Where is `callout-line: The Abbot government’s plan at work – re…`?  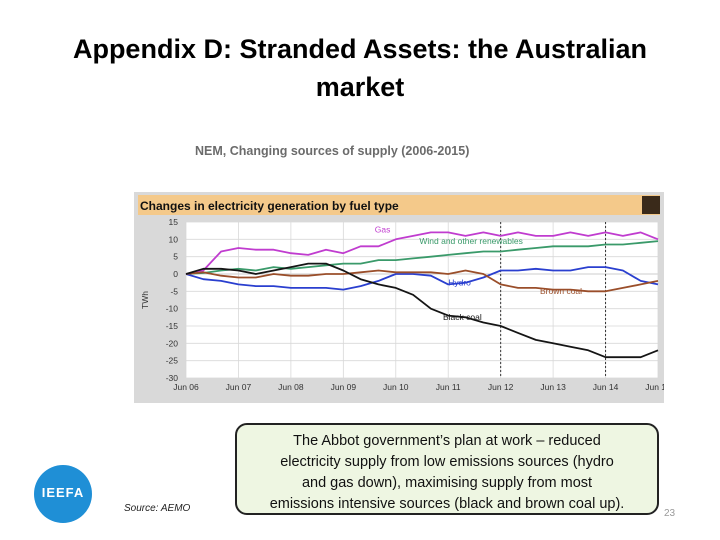 callout-line: The Abbot government’s plan at work – re… is located at coordinates (447, 441).